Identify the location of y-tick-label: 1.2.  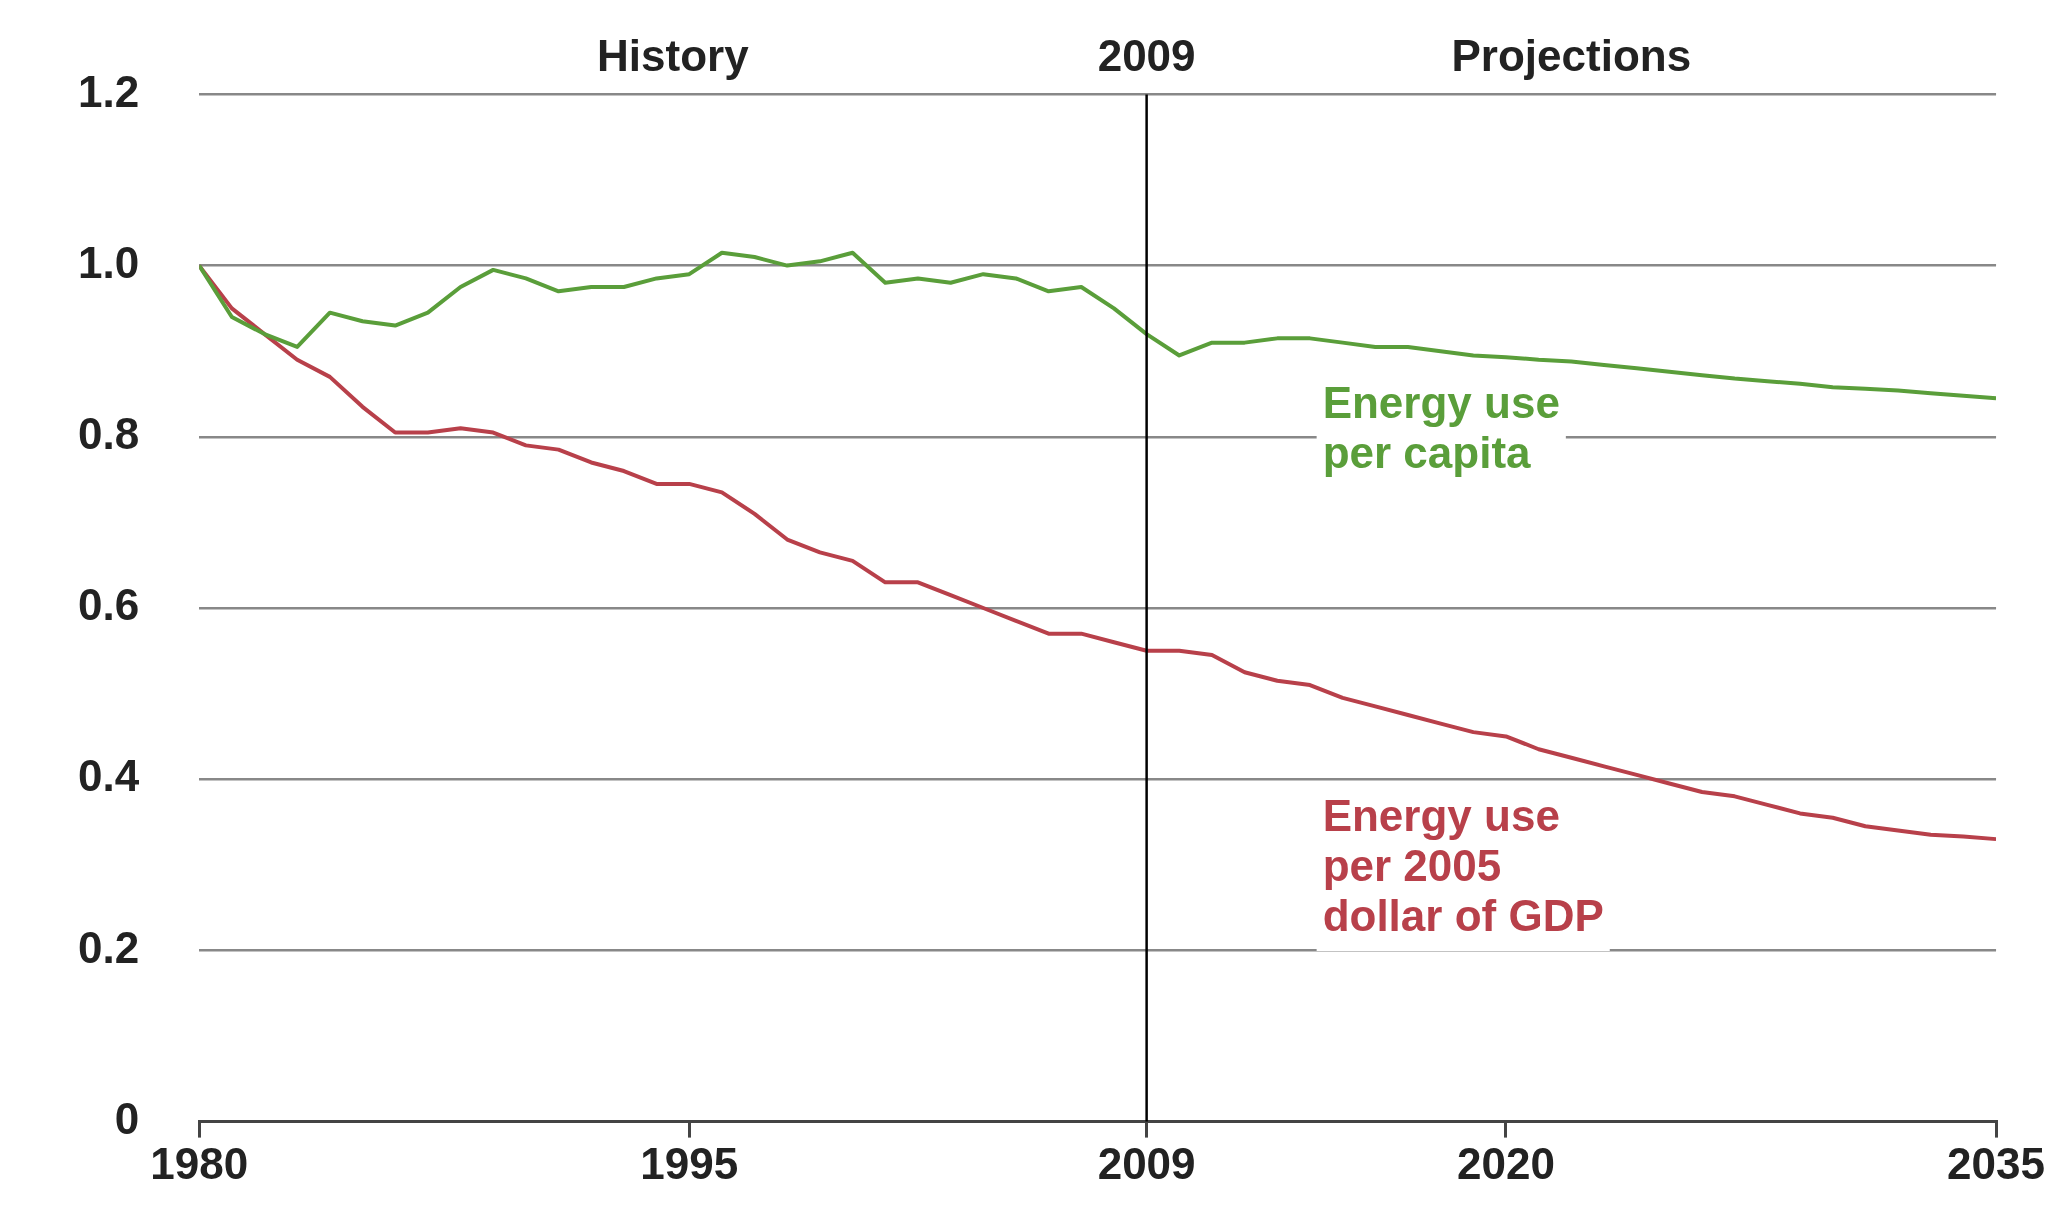
(108, 91).